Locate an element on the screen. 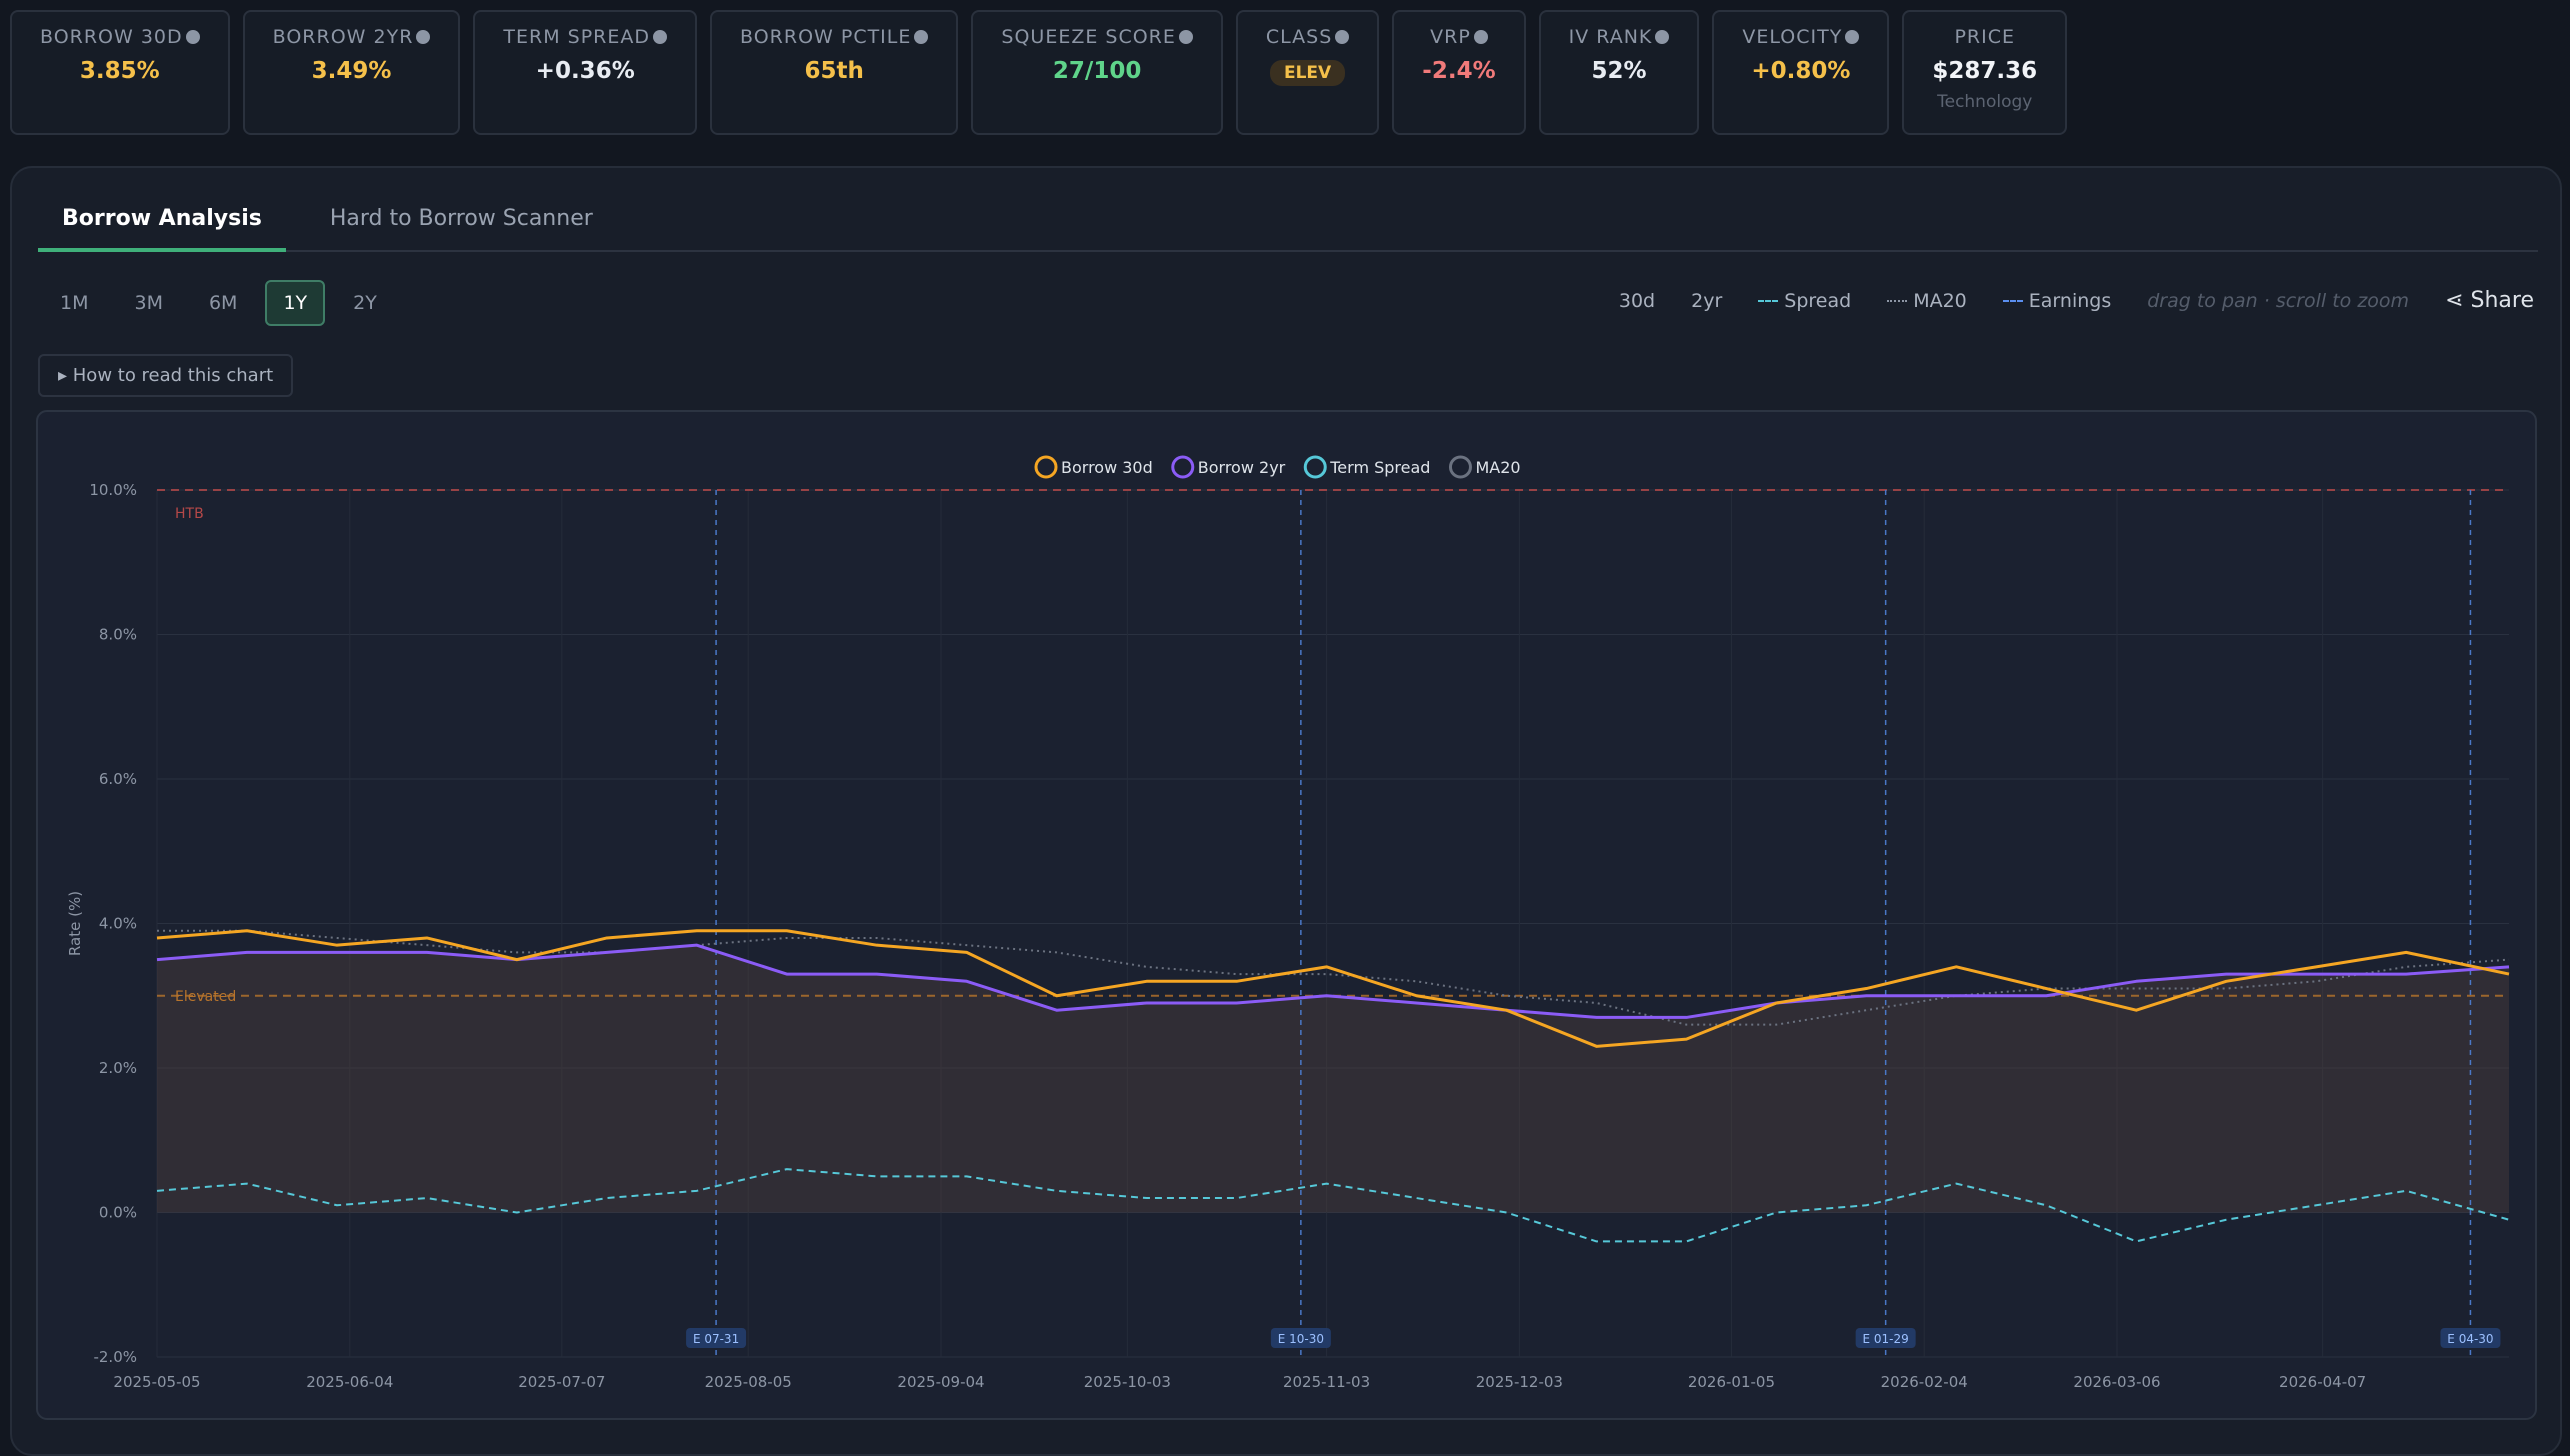 The height and width of the screenshot is (1456, 2570). y-tick-label: 4.0% is located at coordinates (118, 924).